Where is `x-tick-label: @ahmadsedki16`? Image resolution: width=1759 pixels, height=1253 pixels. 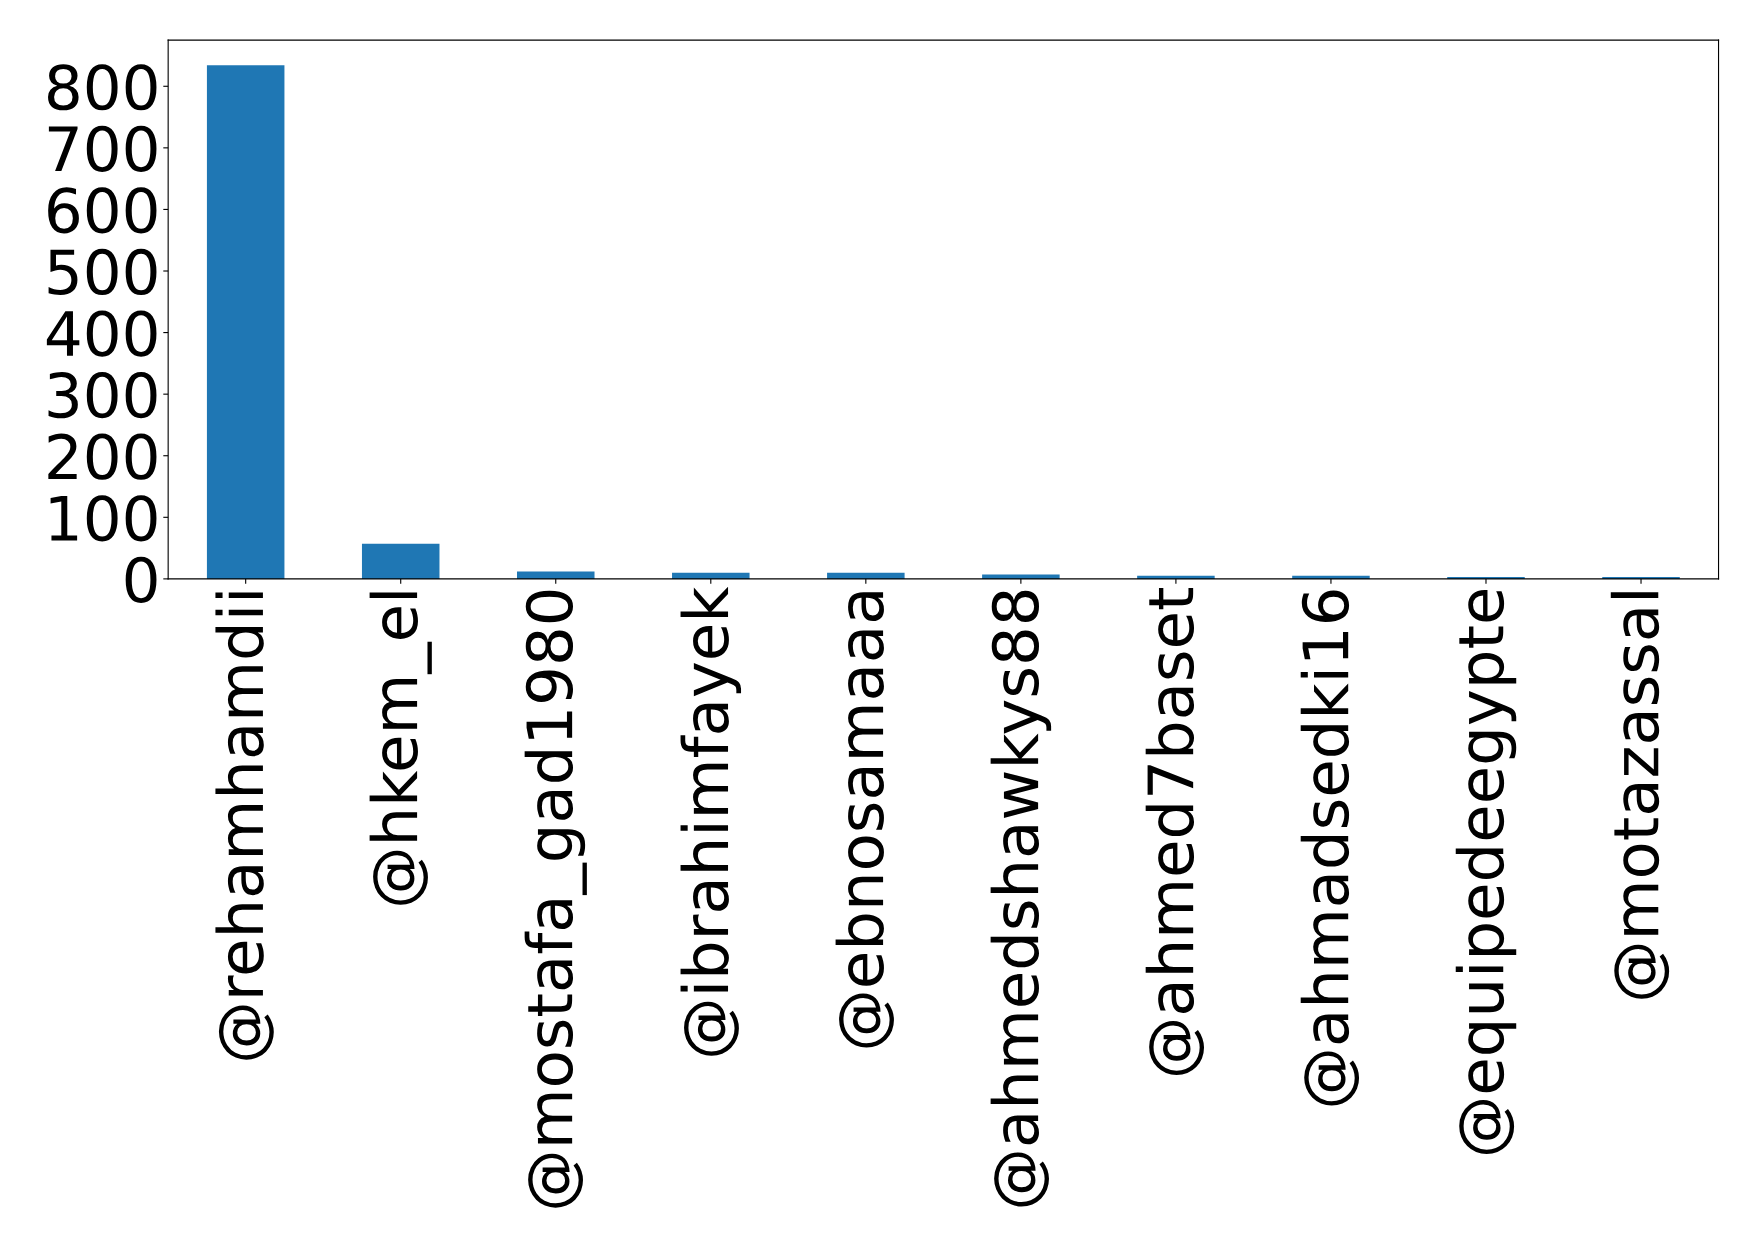
x-tick-label: @ahmadsedki16 is located at coordinates (1330, 848).